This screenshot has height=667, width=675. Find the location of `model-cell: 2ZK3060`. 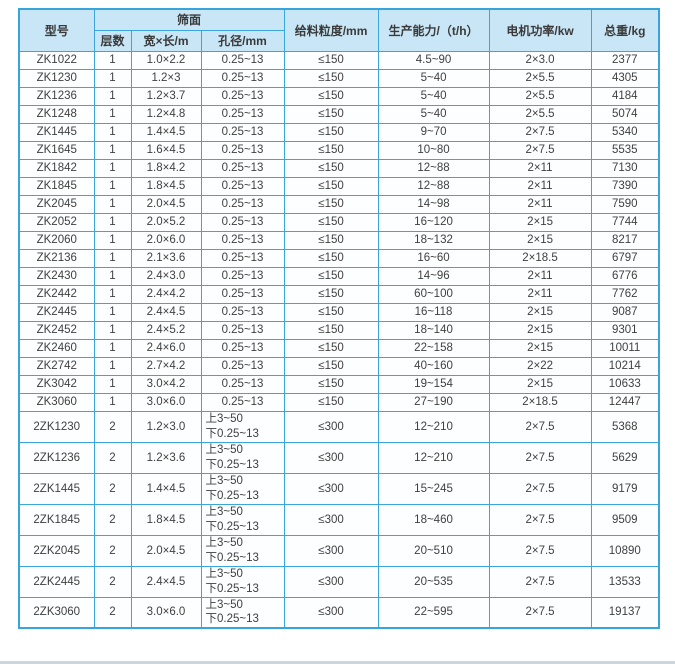

model-cell: 2ZK3060 is located at coordinates (56, 612).